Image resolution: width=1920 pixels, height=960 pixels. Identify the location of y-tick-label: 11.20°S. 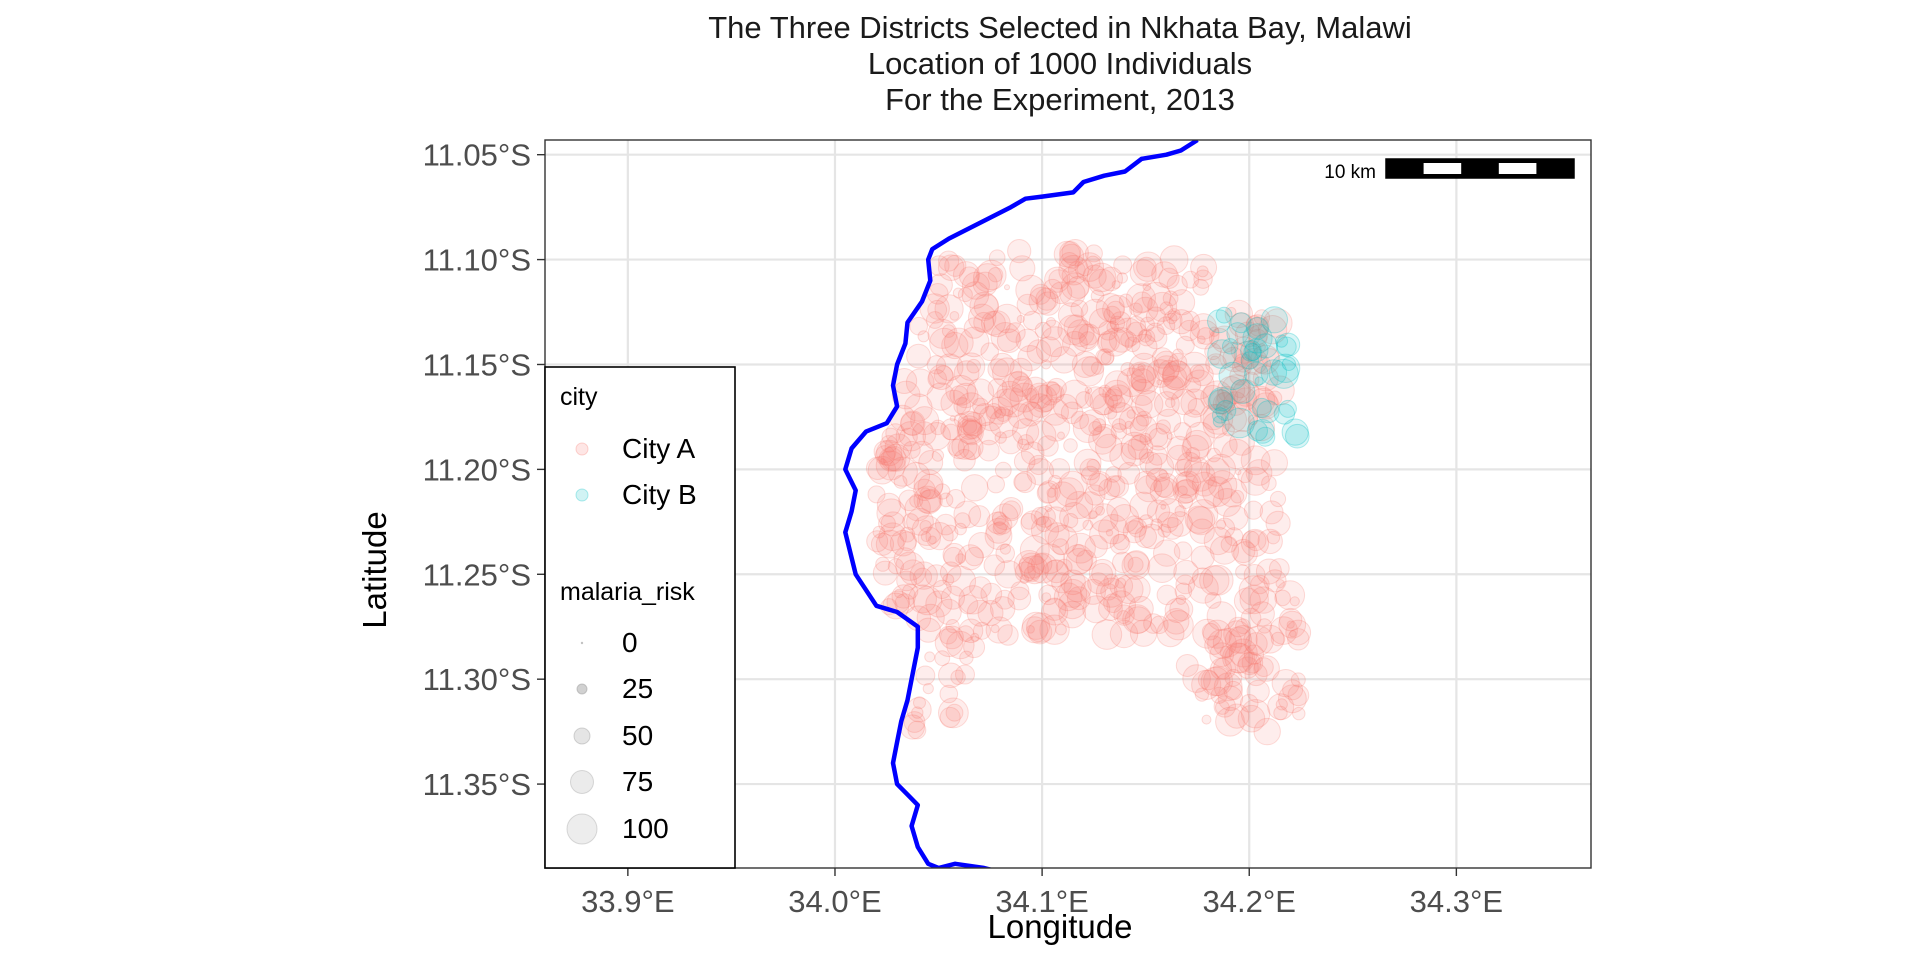
(477, 469).